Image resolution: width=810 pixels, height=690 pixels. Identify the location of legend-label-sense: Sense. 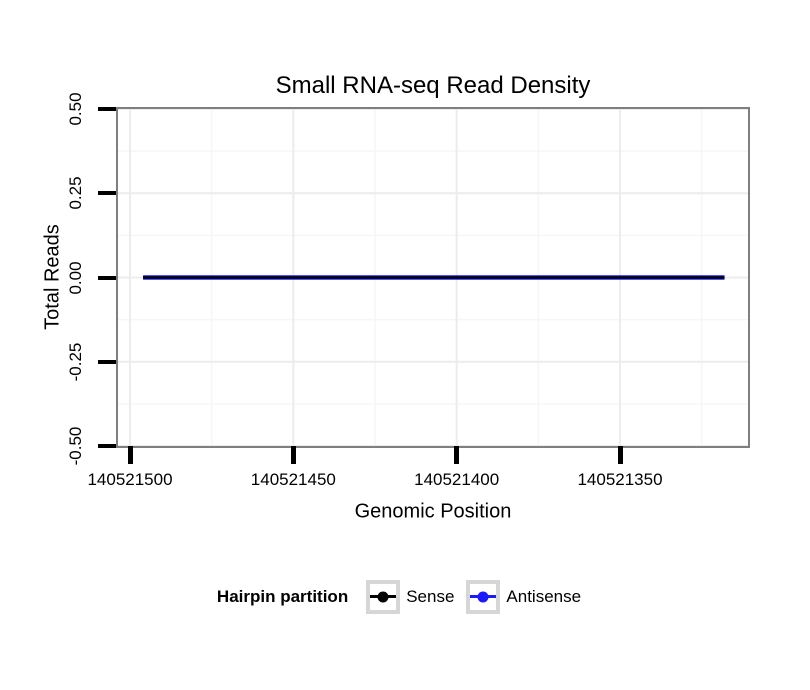
(430, 596).